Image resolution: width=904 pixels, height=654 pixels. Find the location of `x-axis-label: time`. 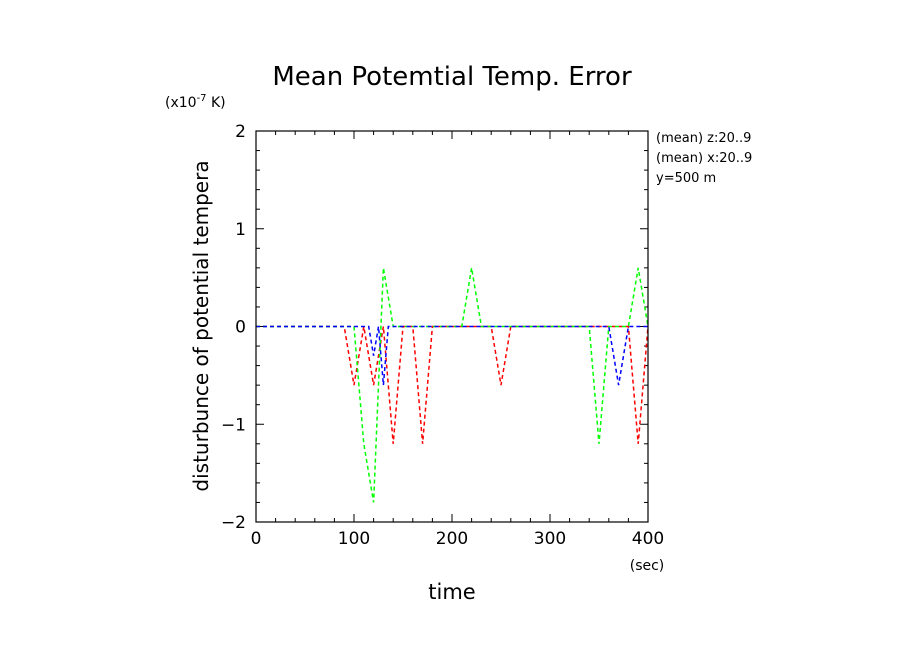

x-axis-label: time is located at coordinates (451, 592).